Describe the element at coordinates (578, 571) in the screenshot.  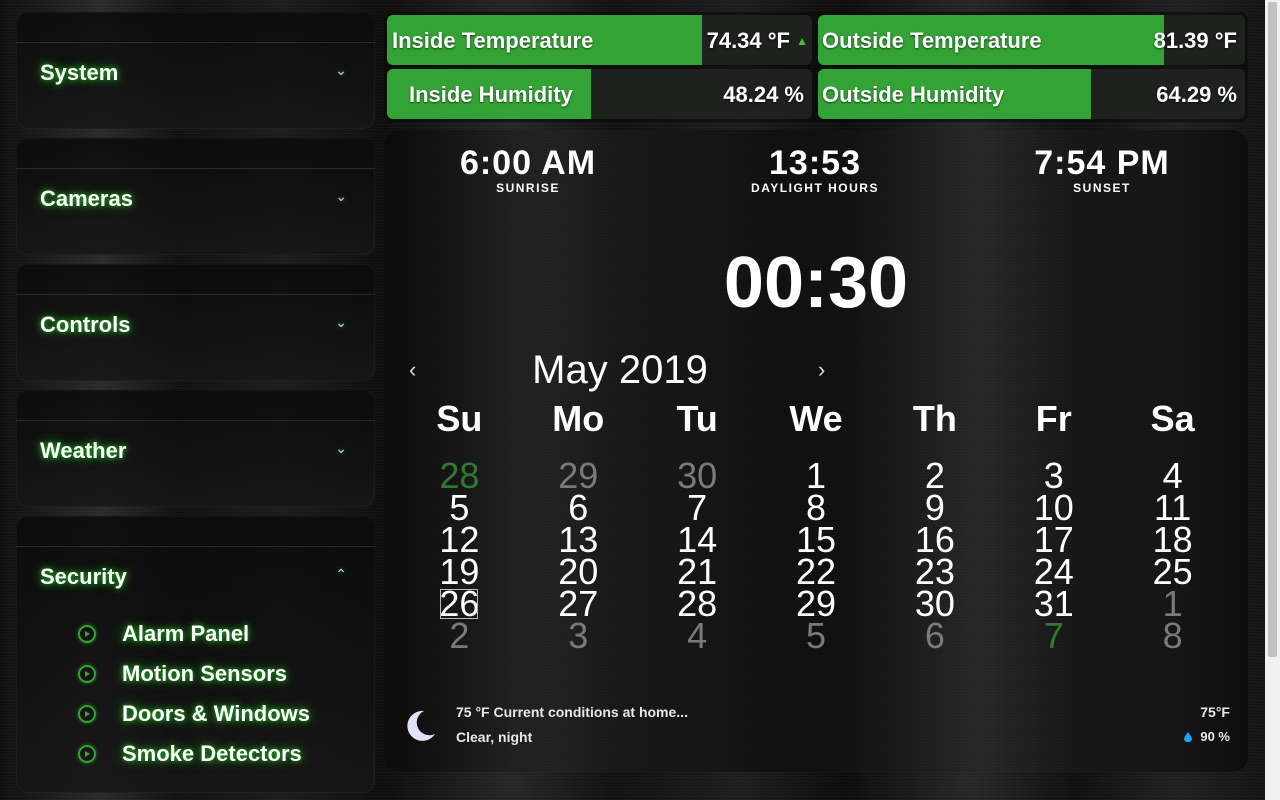
I see `calendar-day: 20` at that location.